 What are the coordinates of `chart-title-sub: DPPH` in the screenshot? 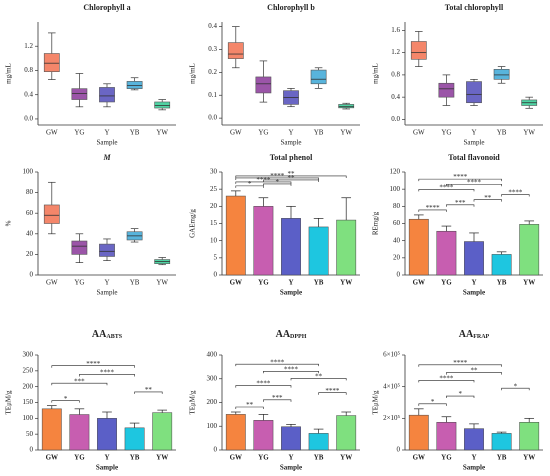 It's located at (298, 337).